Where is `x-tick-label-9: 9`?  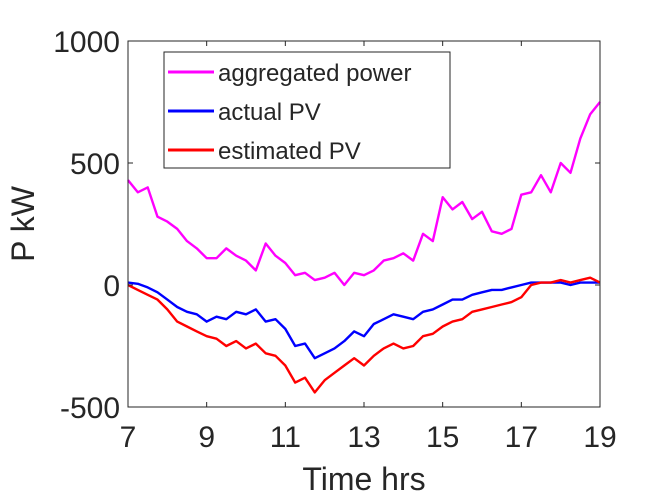
x-tick-label-9: 9 is located at coordinates (206, 437).